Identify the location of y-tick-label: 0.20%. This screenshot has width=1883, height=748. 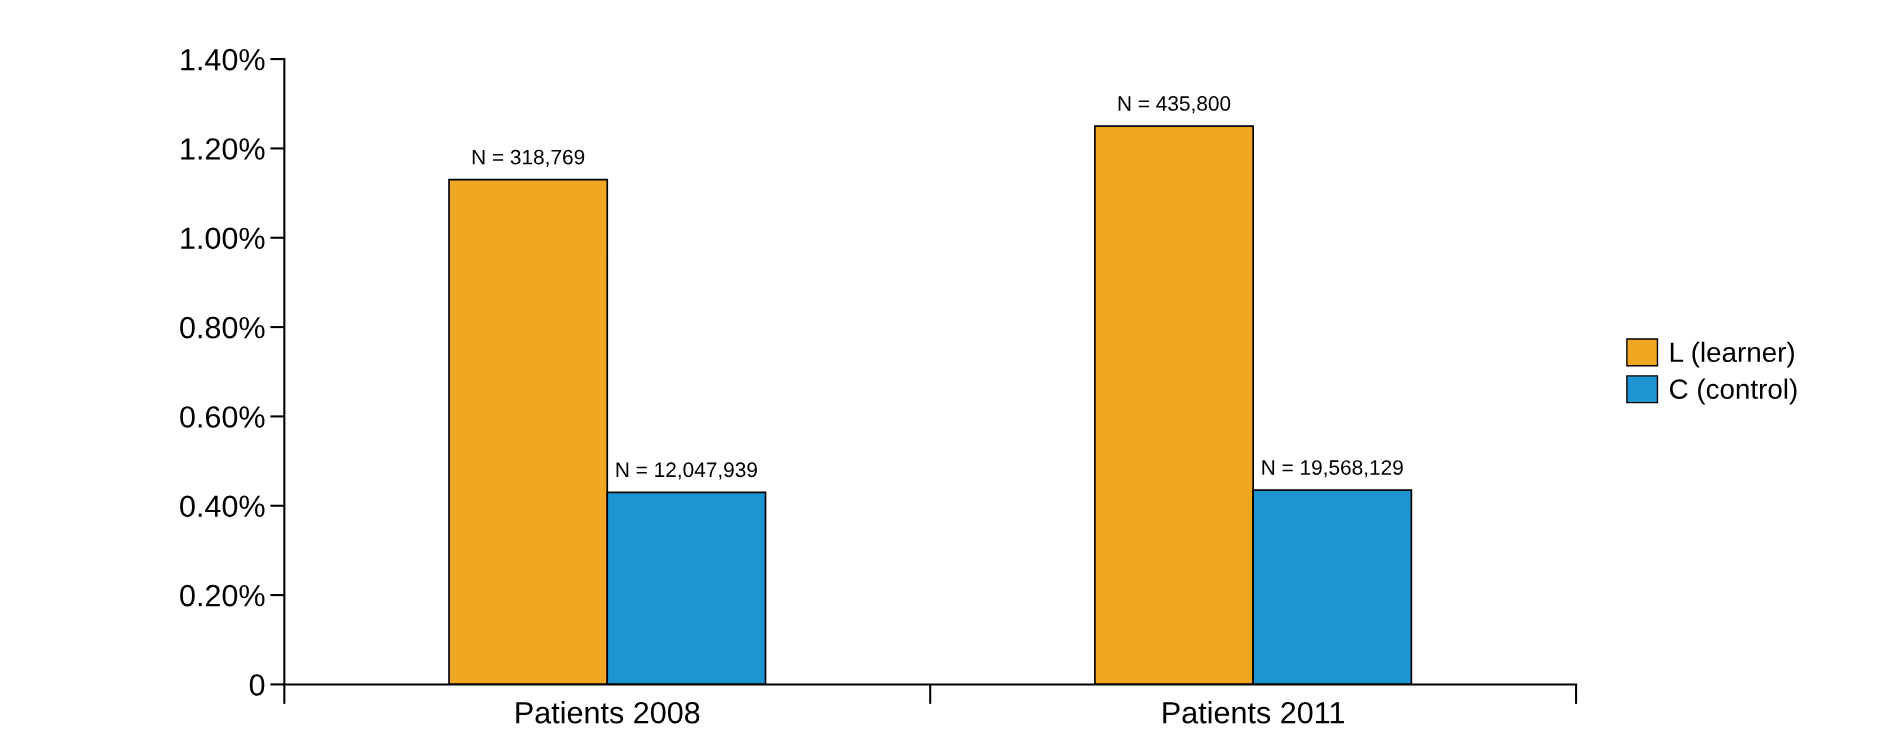
(222, 595).